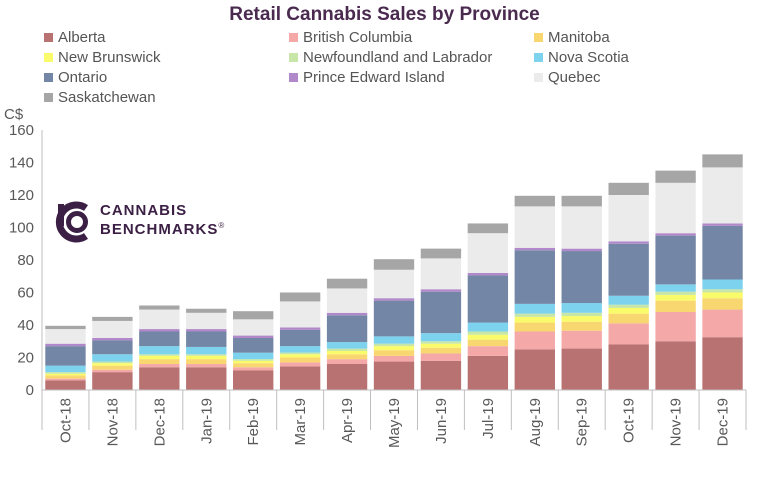 This screenshot has width=769, height=483. Describe the element at coordinates (629, 420) in the screenshot. I see `x-tick-label: Oct-19` at that location.